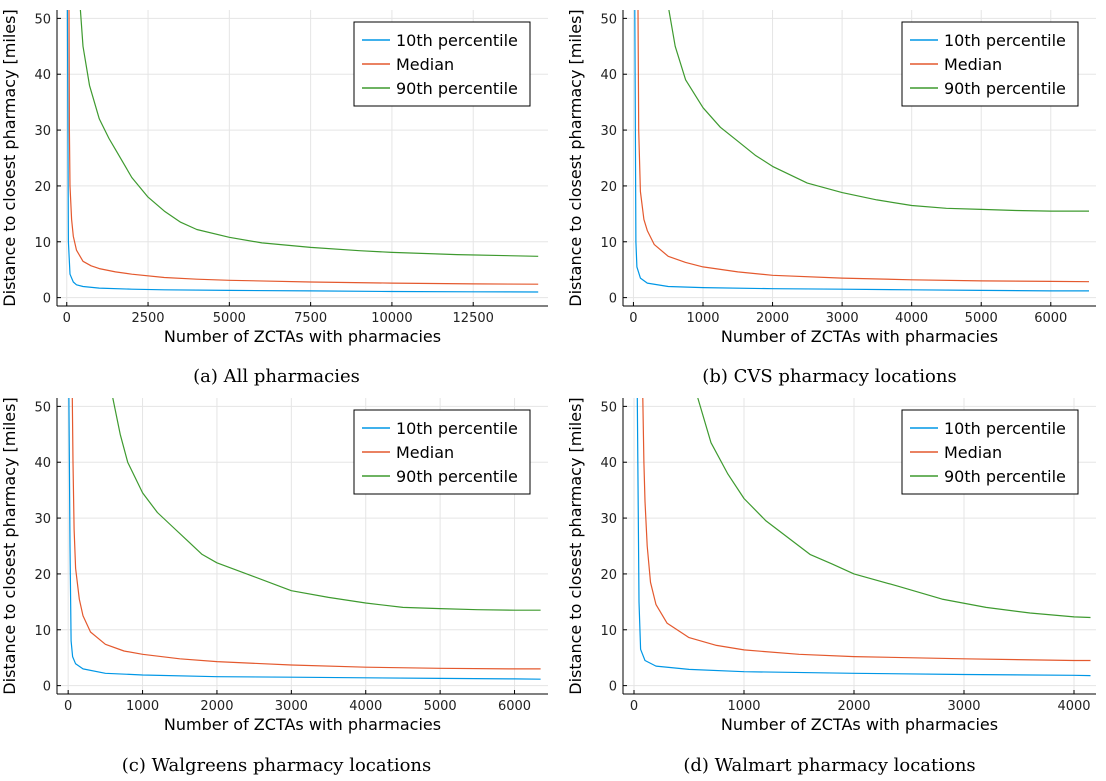 The width and height of the screenshot is (1106, 781). Describe the element at coordinates (276, 376) in the screenshot. I see `caption-a: (a) All pharmacies` at that location.